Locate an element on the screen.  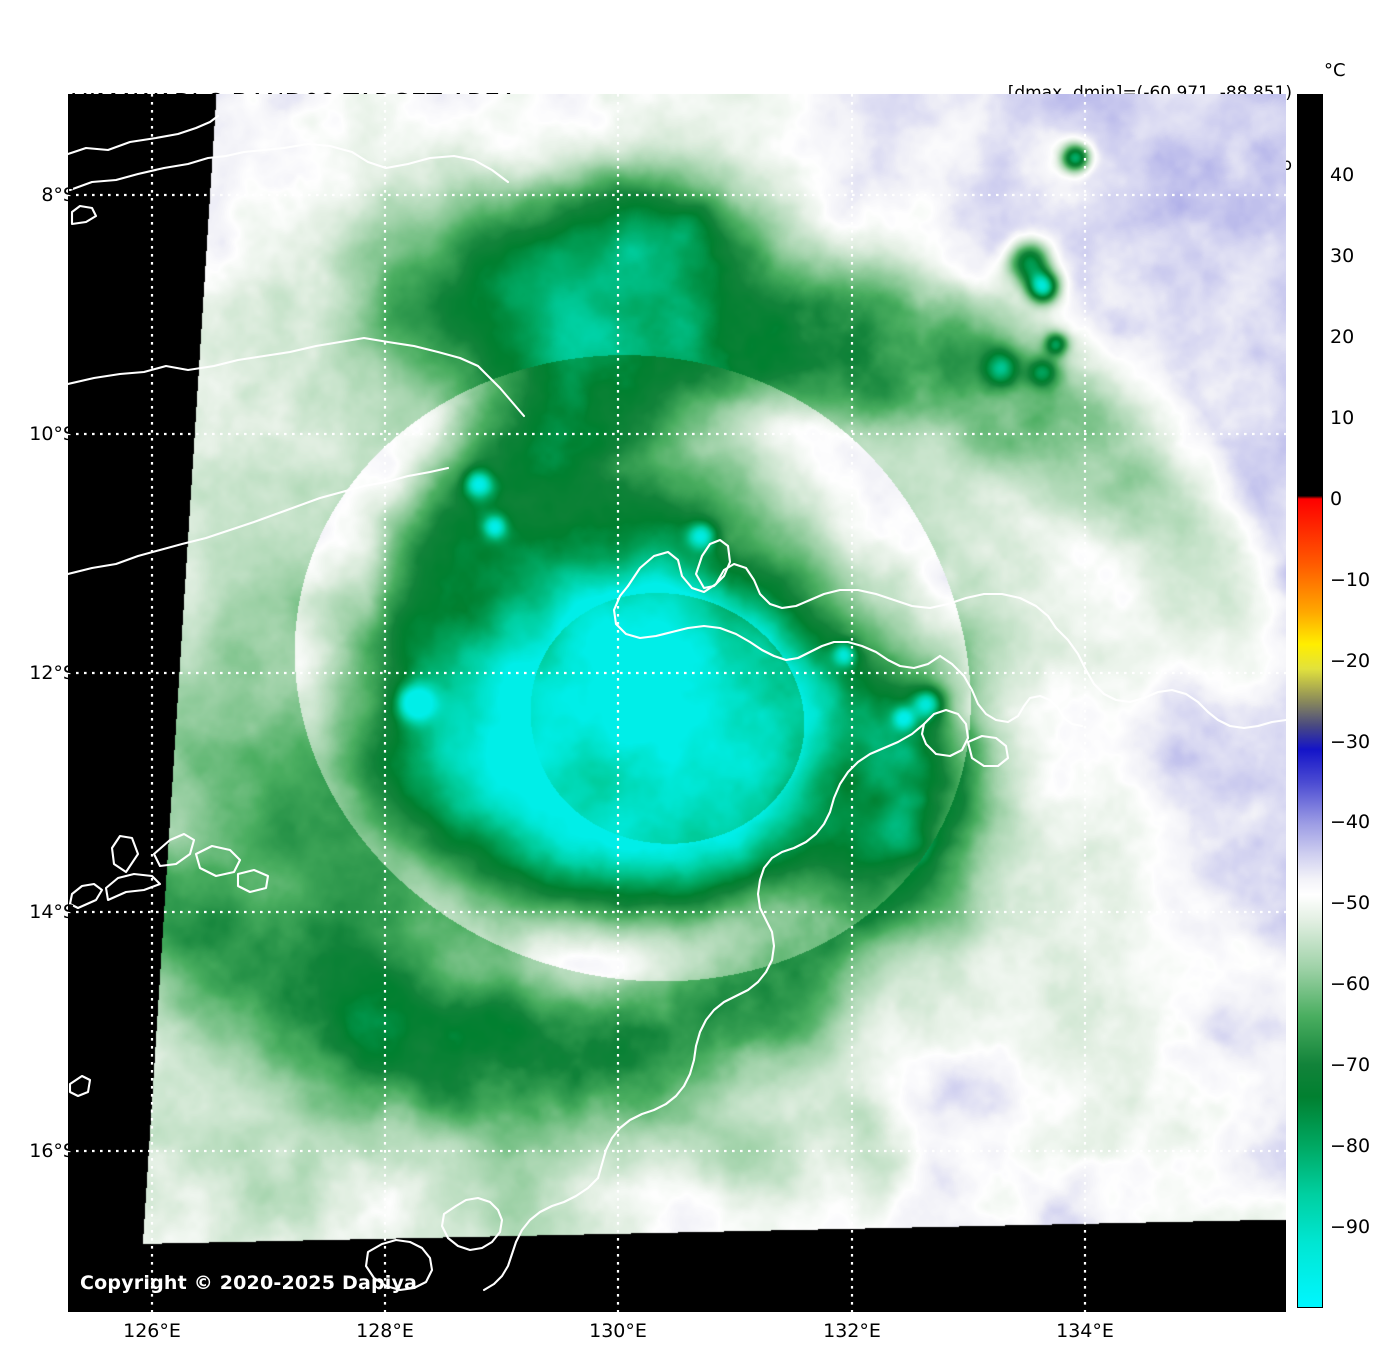
x-axis-tick-126E: 126°E is located at coordinates (152, 1331).